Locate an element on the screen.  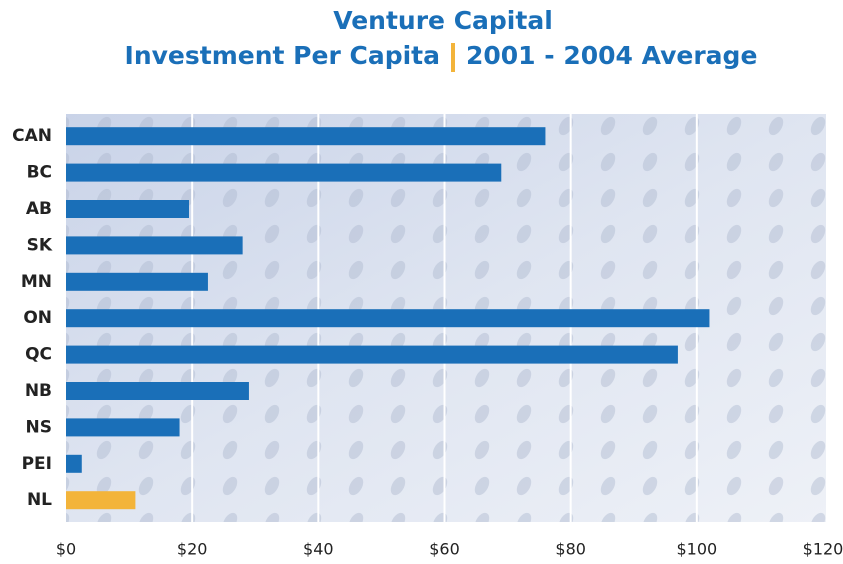
y-tick-label: ON is located at coordinates (37, 318).